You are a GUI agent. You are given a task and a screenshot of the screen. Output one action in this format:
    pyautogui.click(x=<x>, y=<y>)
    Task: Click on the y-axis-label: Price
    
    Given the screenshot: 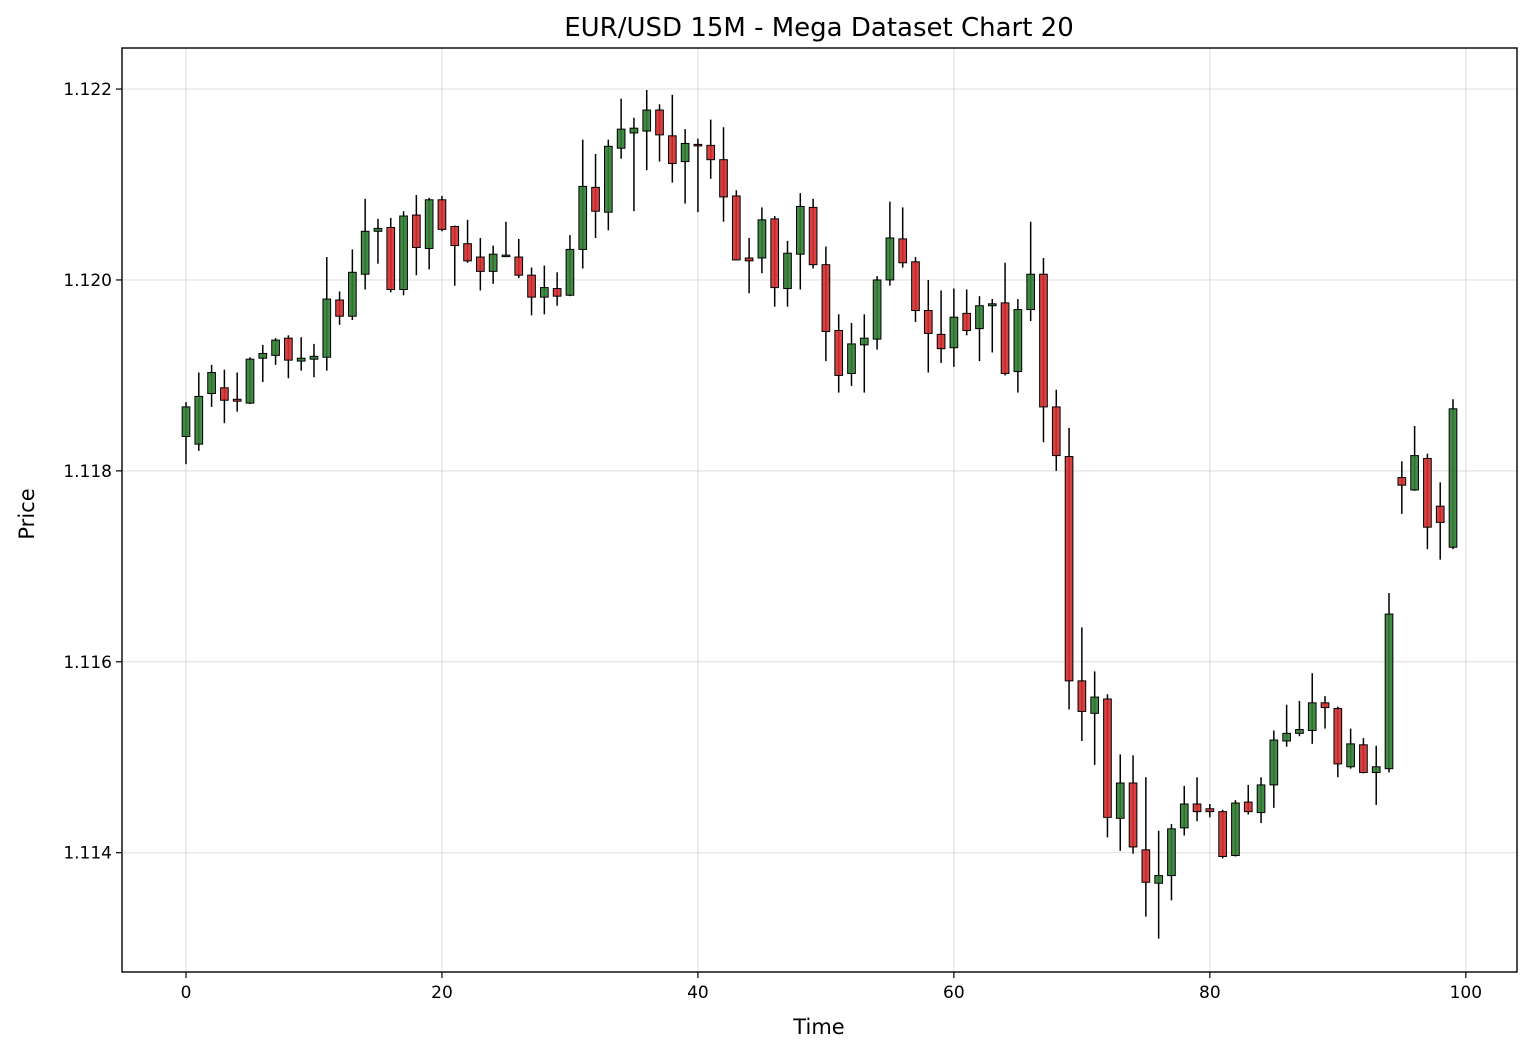 What is the action you would take?
    pyautogui.click(x=27, y=513)
    